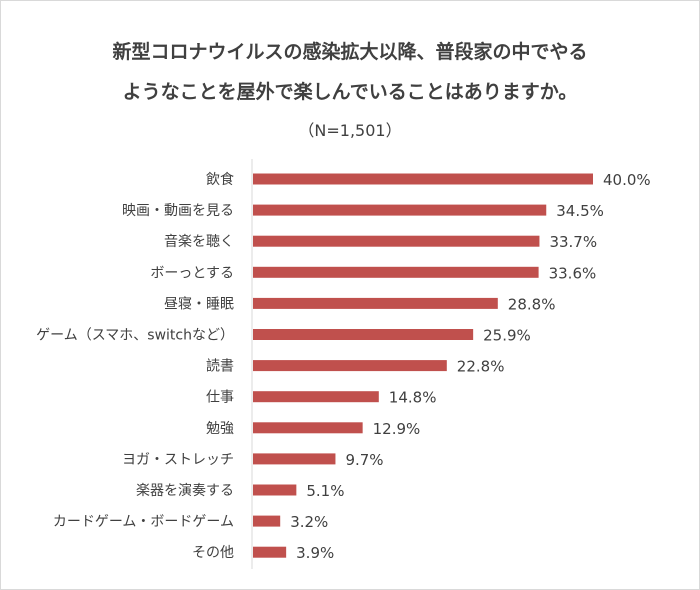 The height and width of the screenshot is (590, 700). I want to click on data-label: 33.6%, so click(573, 273).